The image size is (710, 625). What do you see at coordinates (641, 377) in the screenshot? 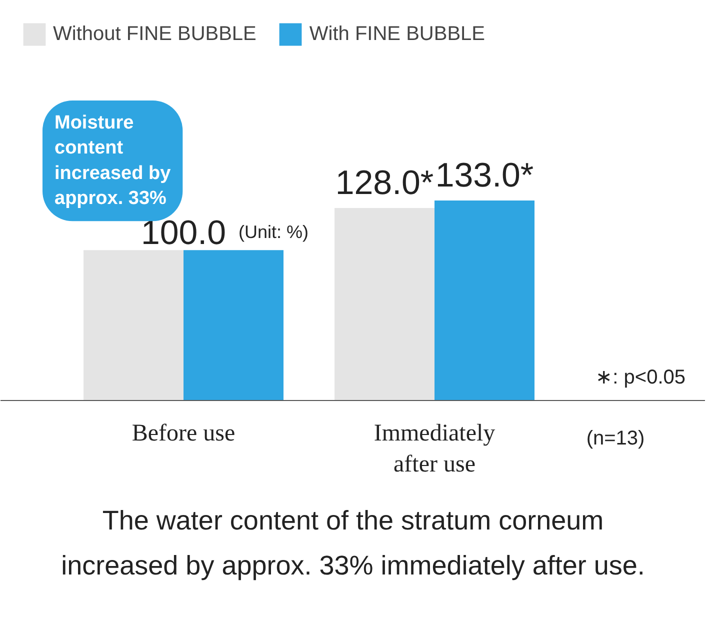
I see `annotation: ∗: p<0.05` at bounding box center [641, 377].